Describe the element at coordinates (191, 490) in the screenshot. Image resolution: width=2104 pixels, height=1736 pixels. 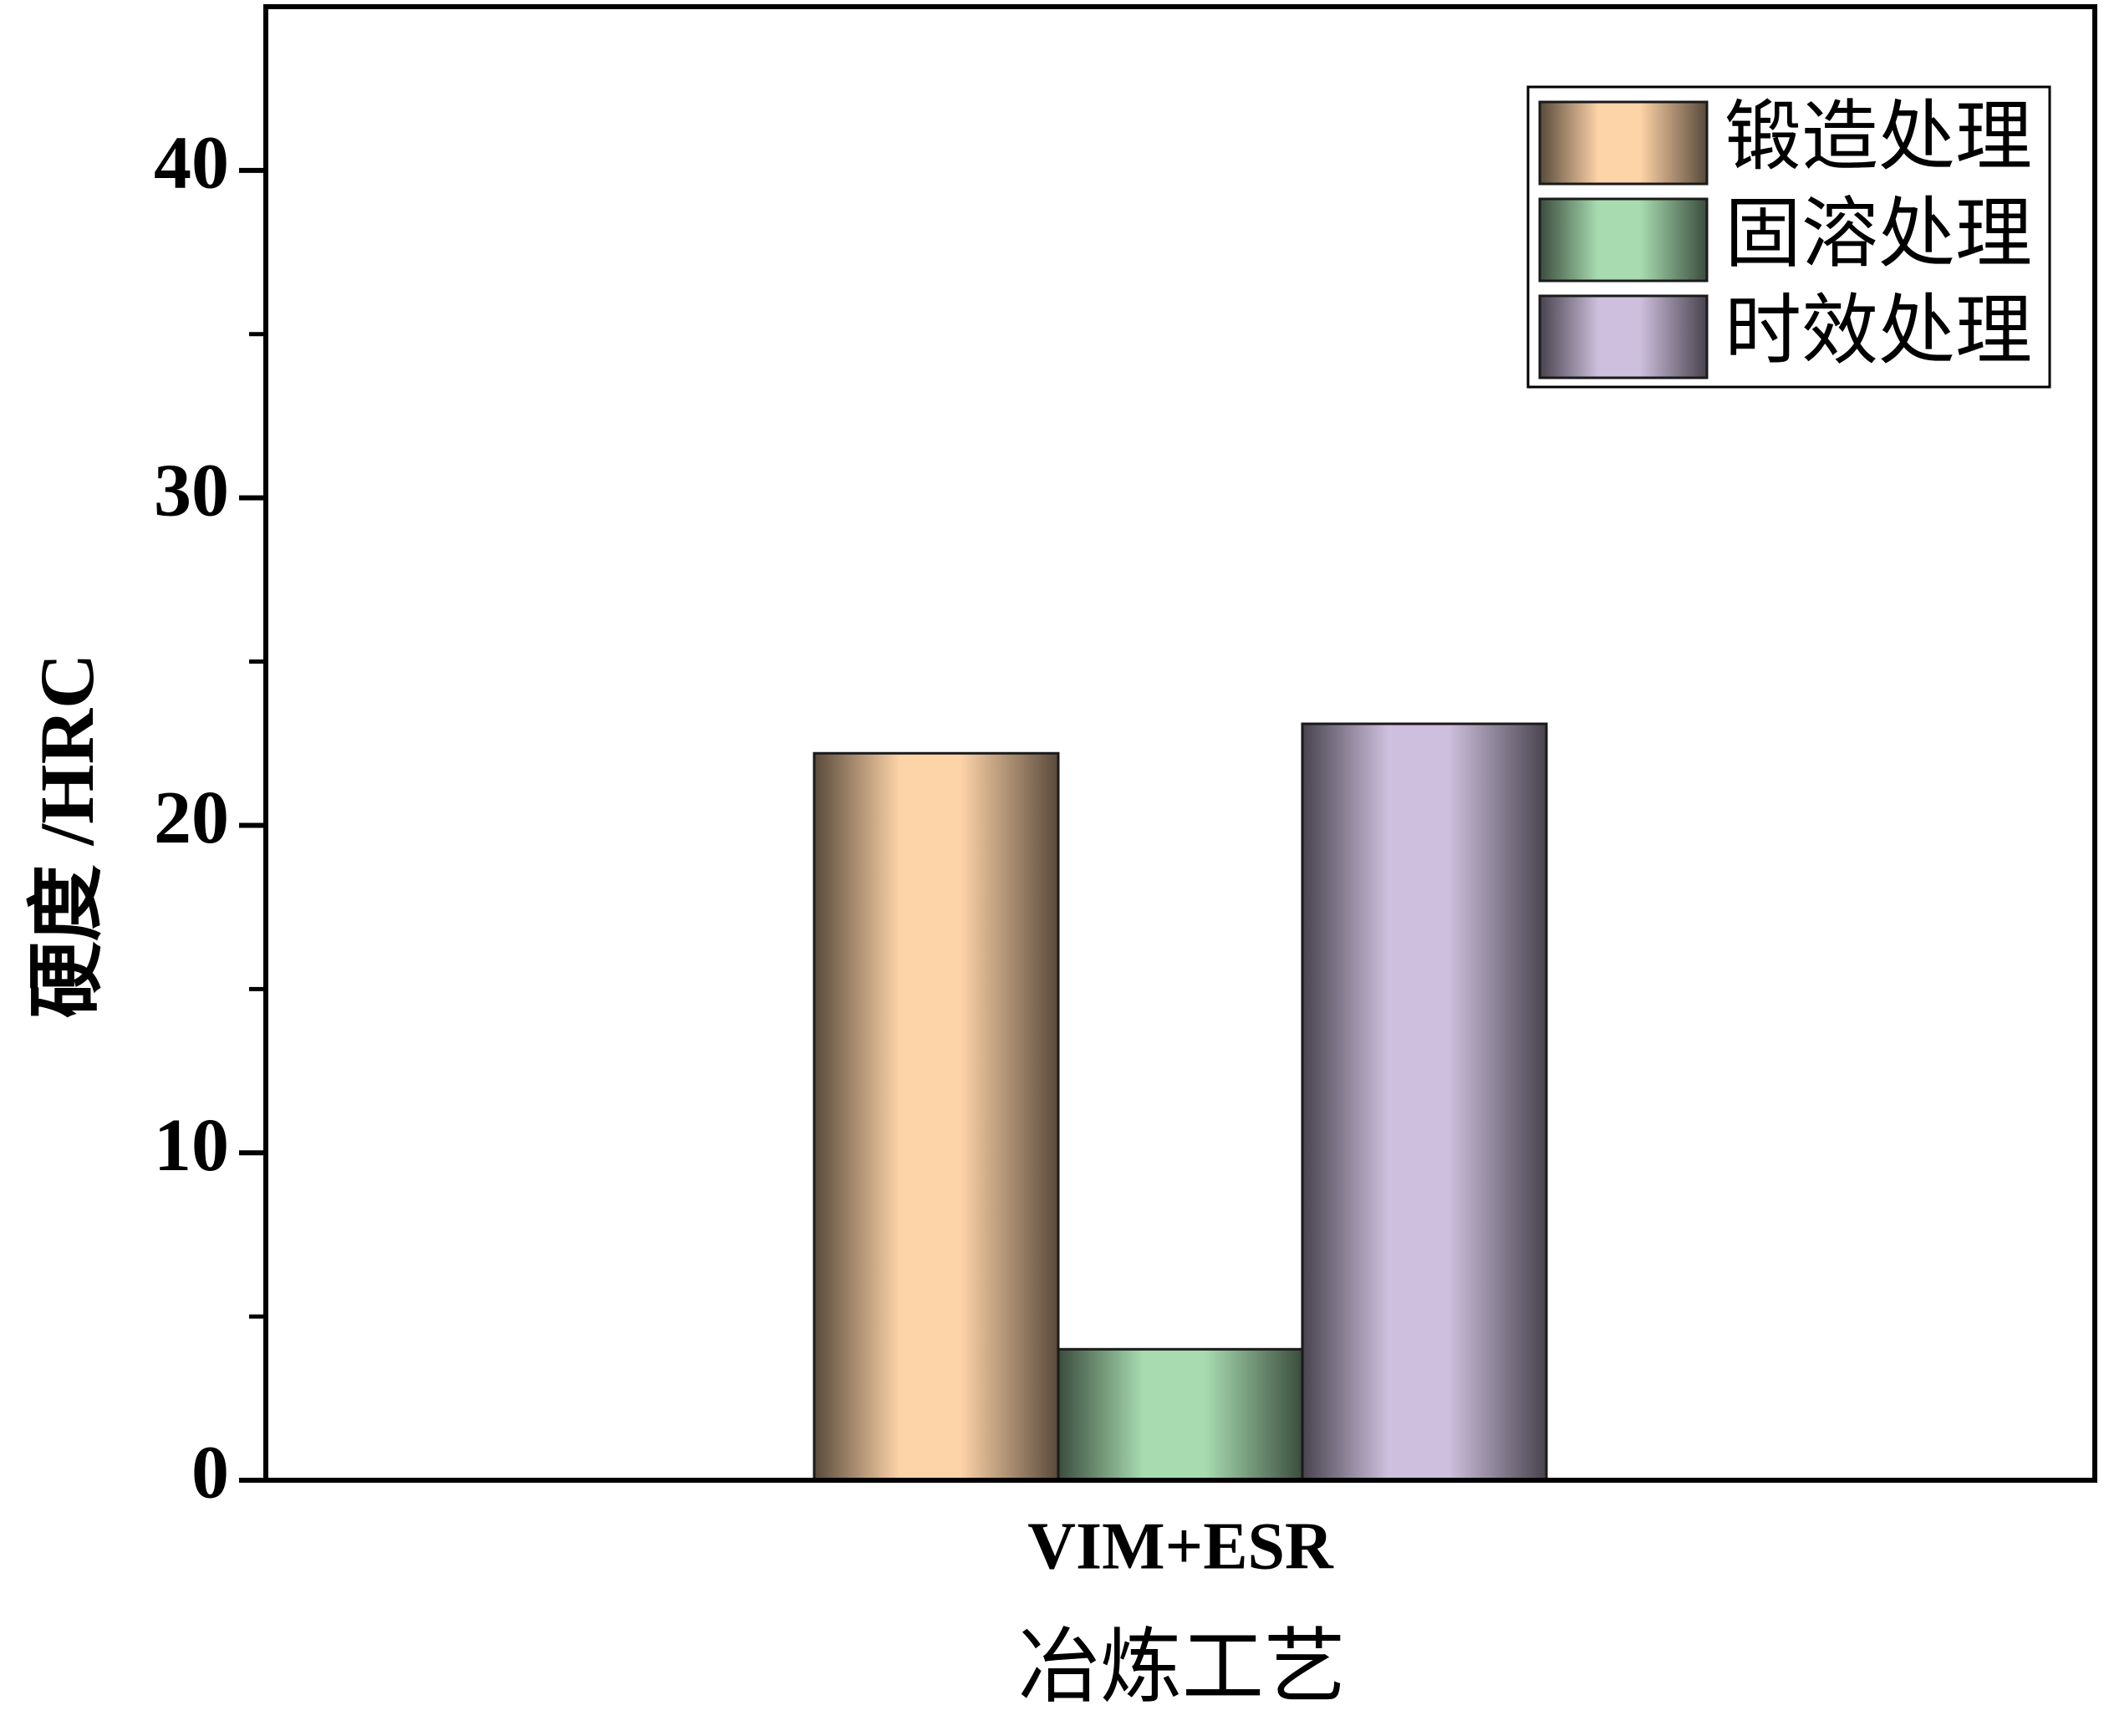
I see `y-tick-label: 30` at that location.